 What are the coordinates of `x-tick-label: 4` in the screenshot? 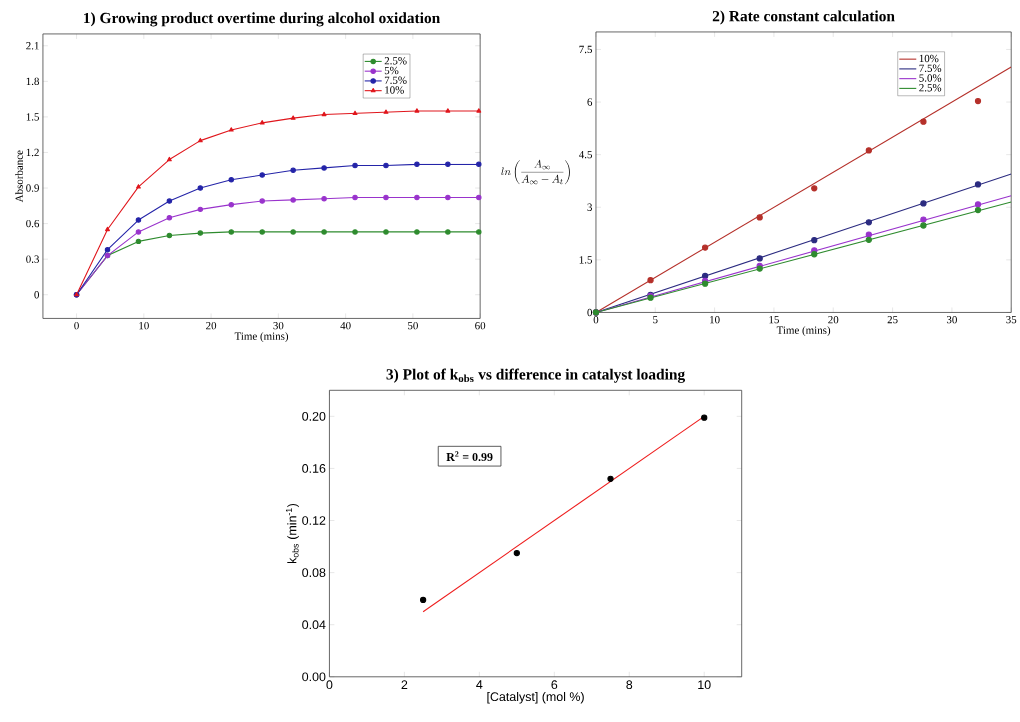 It's located at (479, 684).